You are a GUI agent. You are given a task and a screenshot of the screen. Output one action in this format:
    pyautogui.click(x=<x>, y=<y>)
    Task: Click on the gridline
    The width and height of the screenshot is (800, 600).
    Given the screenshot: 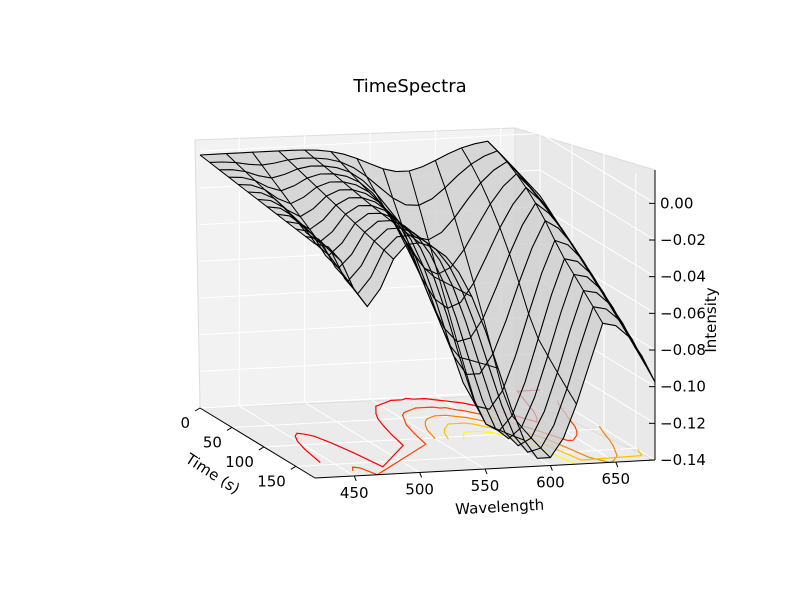 What is the action you would take?
    pyautogui.click(x=597, y=205)
    